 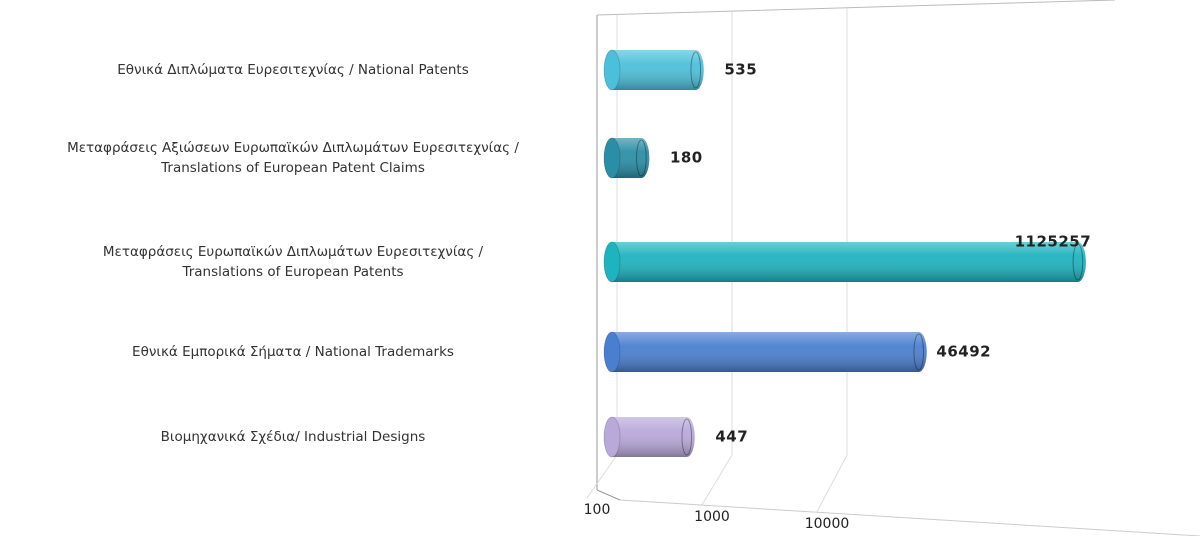 What do you see at coordinates (827, 524) in the screenshot?
I see `x-tick-label: 10000` at bounding box center [827, 524].